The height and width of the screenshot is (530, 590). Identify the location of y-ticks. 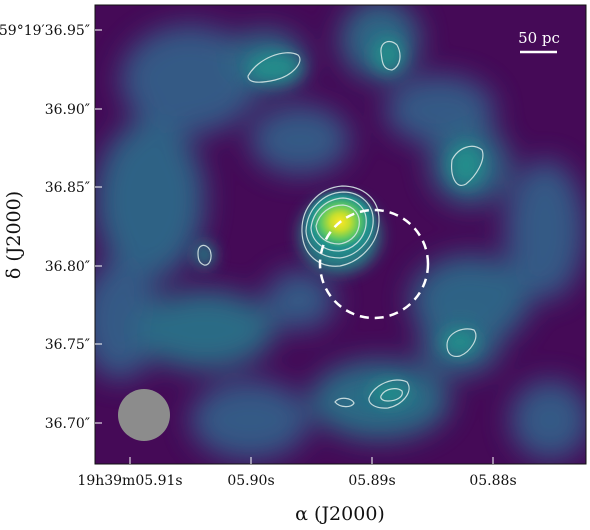
(98, 226).